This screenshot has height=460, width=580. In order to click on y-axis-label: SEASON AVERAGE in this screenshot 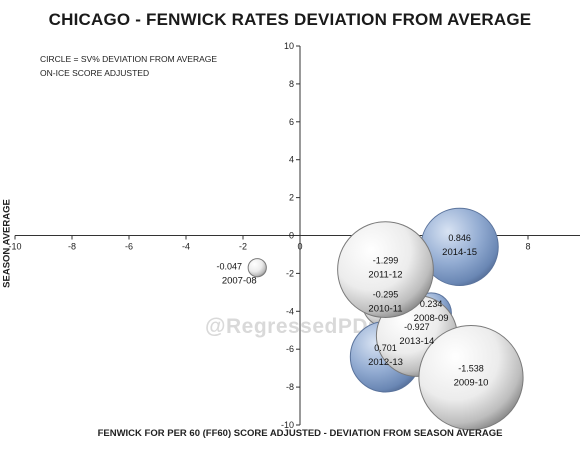, I will do `click(7, 243)`.